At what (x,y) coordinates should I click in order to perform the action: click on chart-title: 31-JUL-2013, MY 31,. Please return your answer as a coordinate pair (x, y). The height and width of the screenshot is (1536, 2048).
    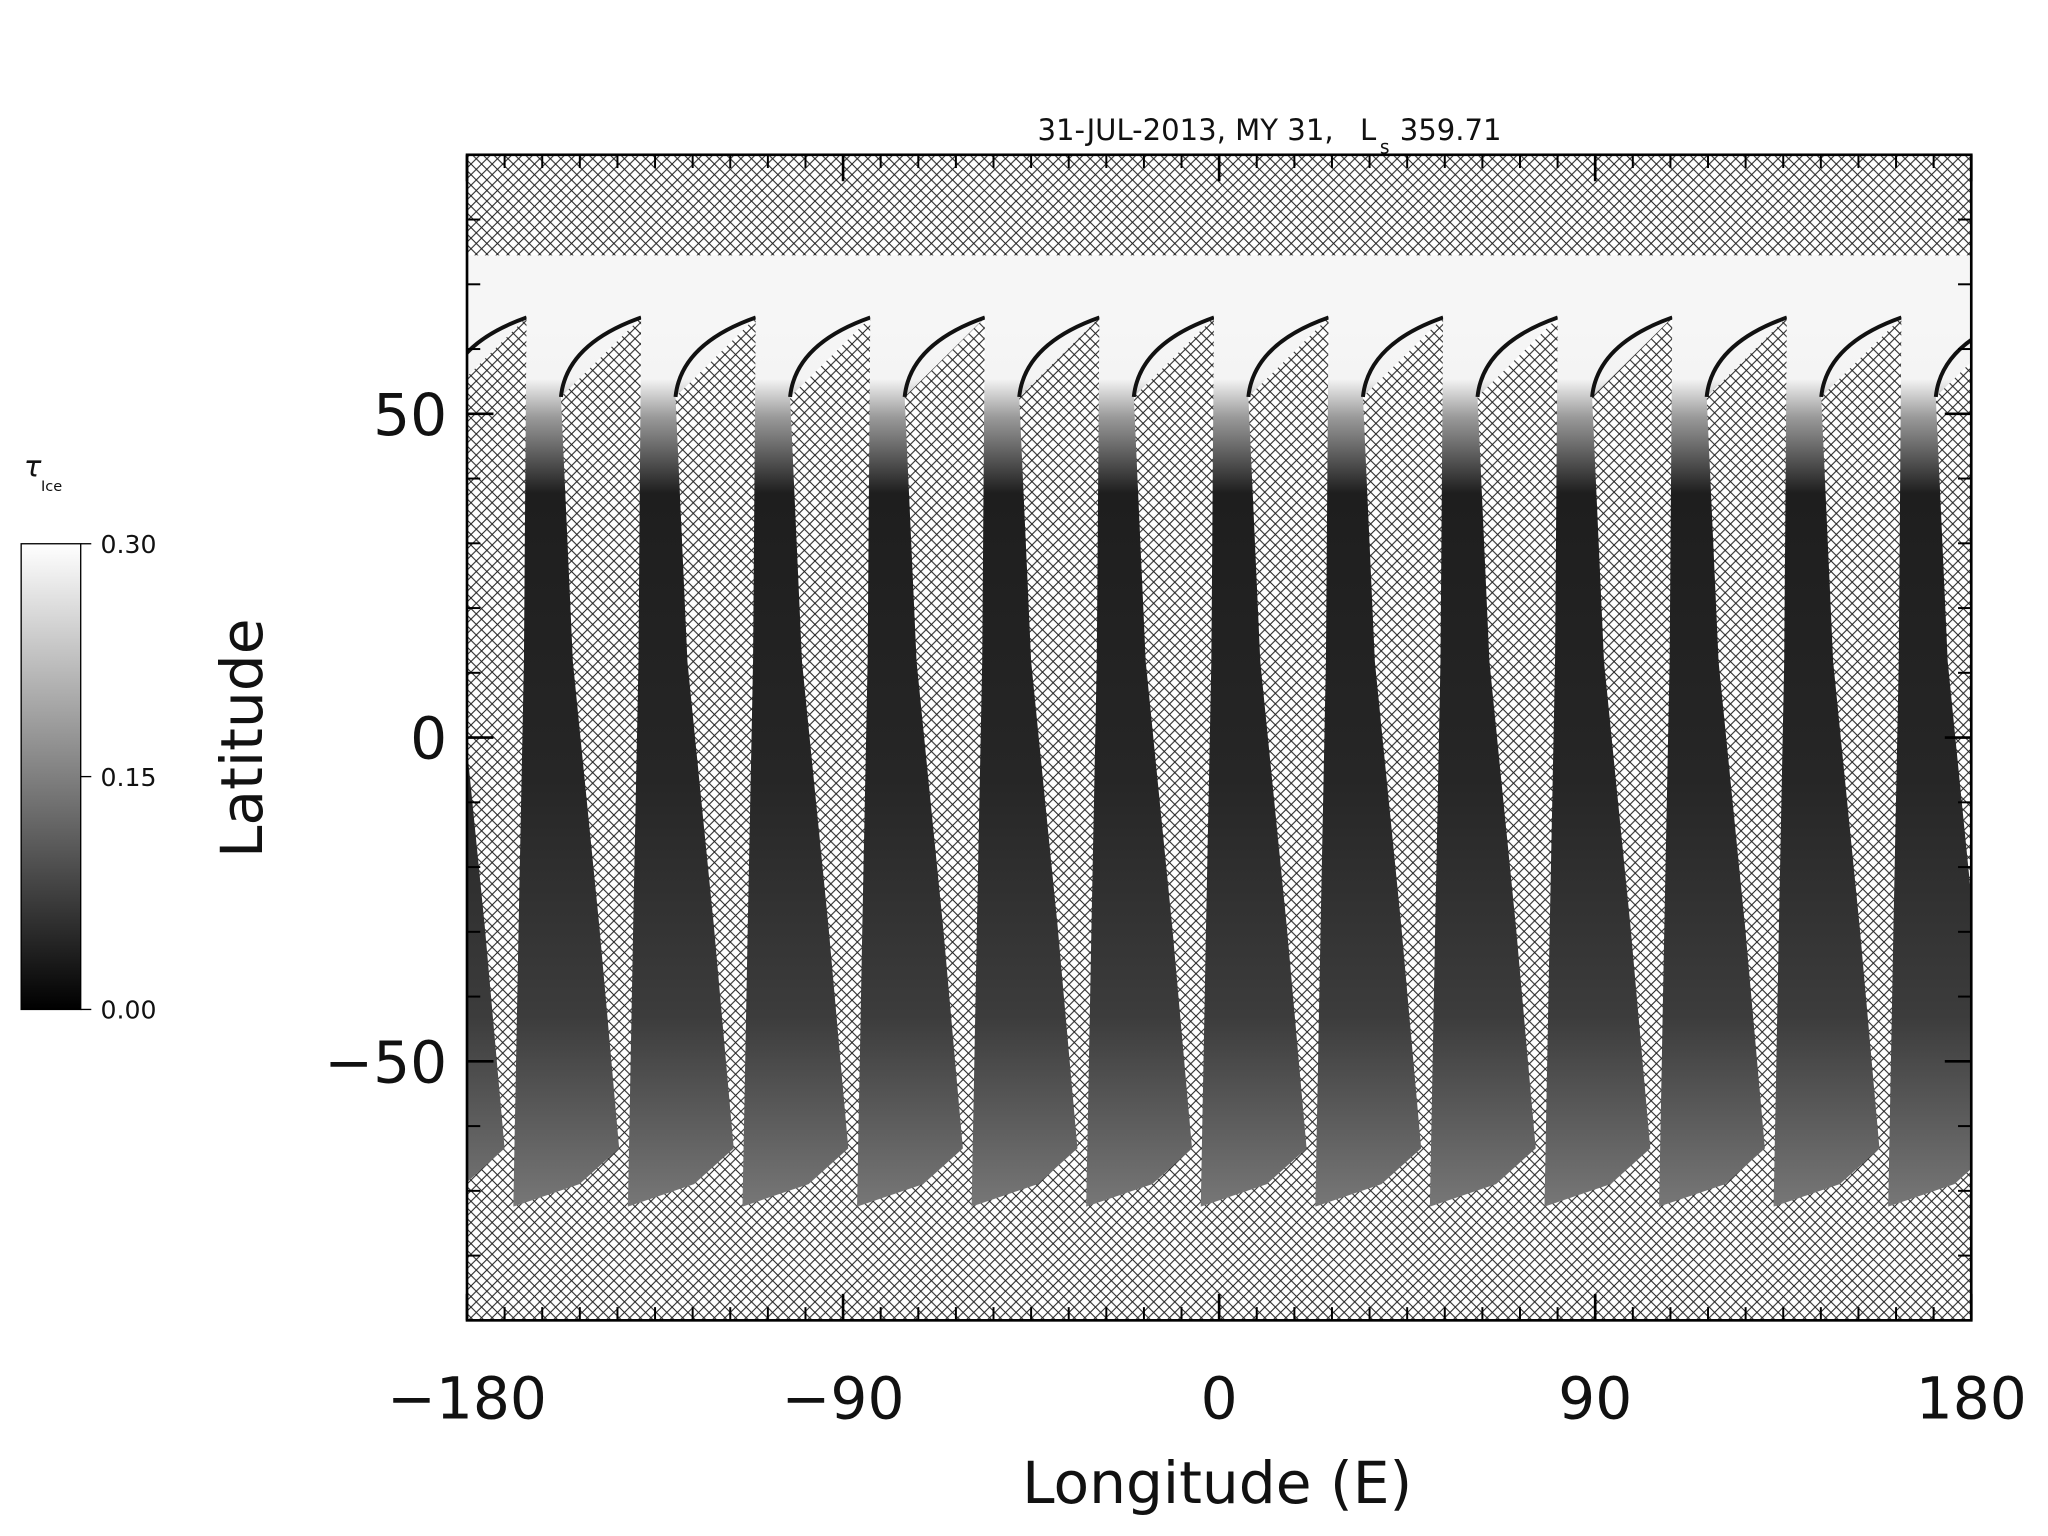
    Looking at the image, I should click on (1185, 130).